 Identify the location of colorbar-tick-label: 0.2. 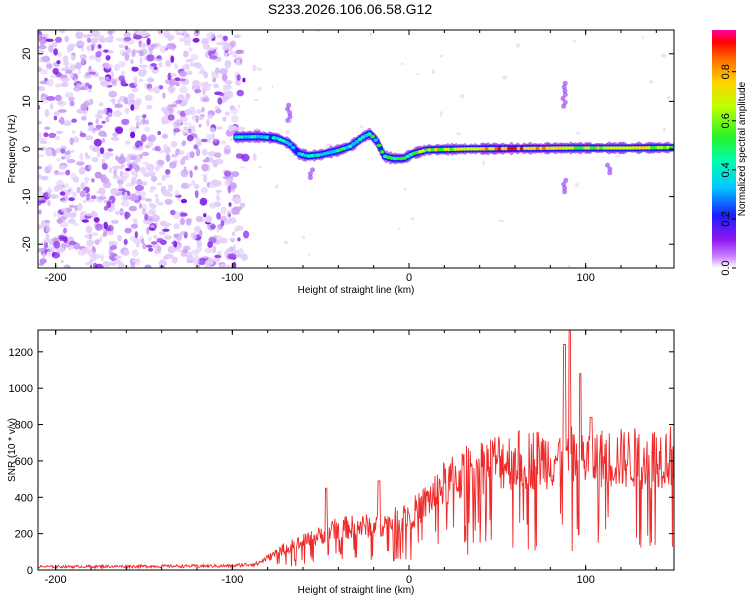
(726, 218).